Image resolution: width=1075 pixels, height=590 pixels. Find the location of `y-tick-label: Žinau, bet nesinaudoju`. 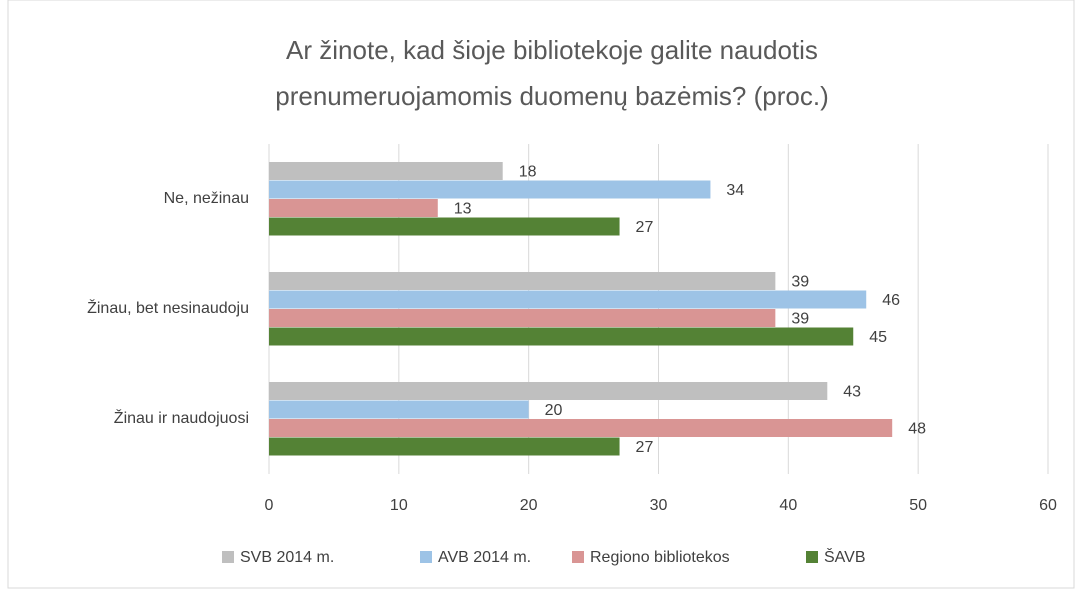

y-tick-label: Žinau, bet nesinaudoju is located at coordinates (168, 307).